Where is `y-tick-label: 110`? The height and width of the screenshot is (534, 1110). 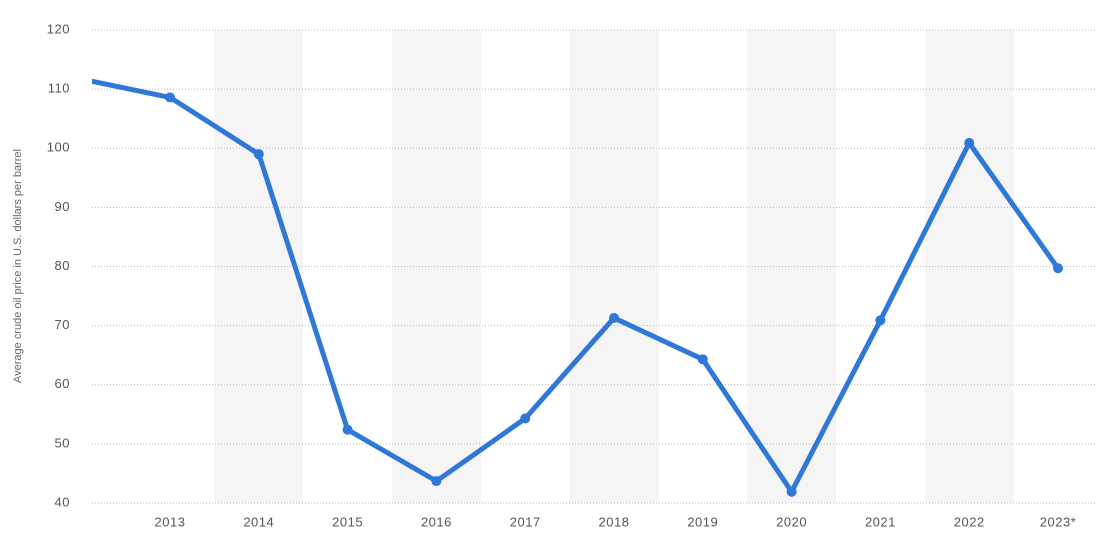 y-tick-label: 110 is located at coordinates (59, 88).